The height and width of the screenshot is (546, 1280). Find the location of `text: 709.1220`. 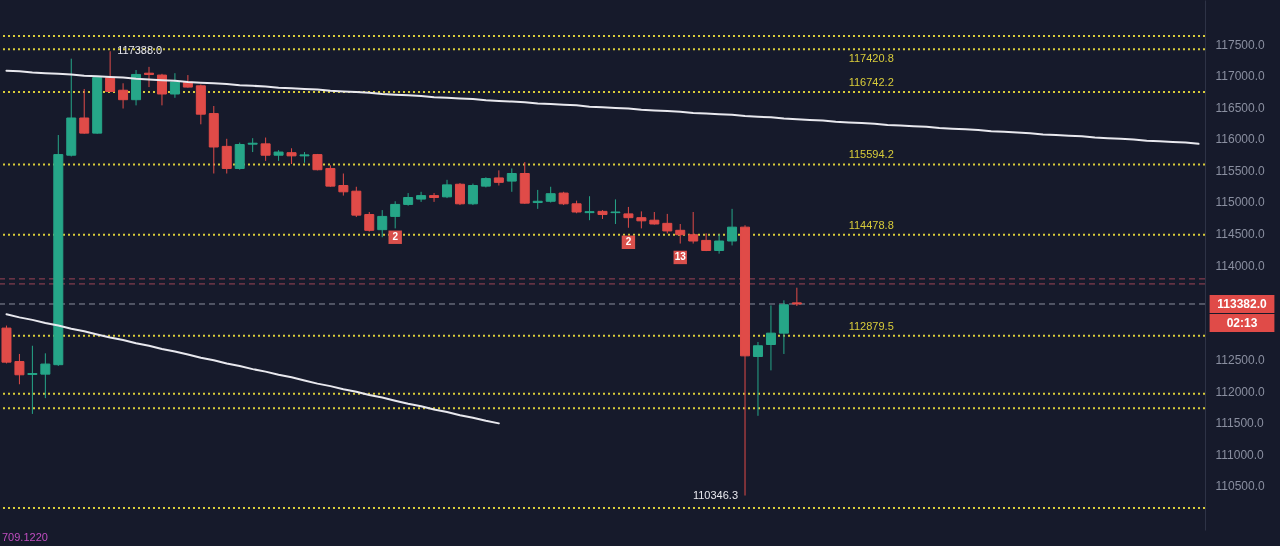

text: 709.1220 is located at coordinates (25, 537).